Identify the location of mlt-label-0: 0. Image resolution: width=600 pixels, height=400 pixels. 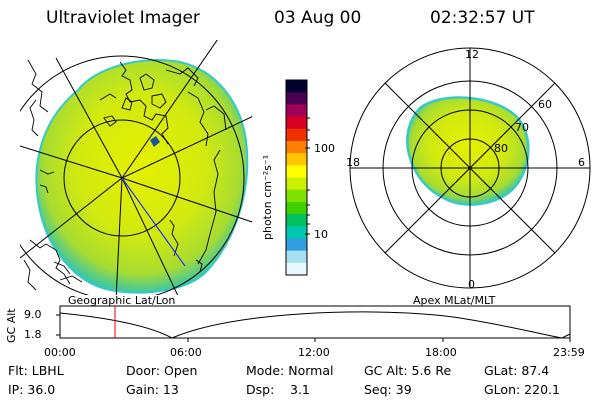
(471, 284).